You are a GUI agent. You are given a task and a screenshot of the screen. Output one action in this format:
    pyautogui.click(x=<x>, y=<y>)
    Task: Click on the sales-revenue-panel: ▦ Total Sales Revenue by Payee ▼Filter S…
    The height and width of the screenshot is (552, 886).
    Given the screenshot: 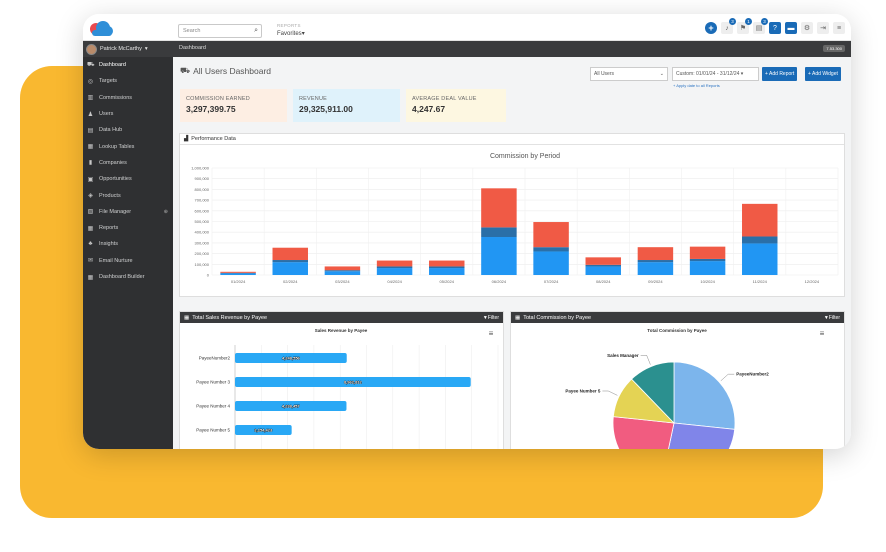 What is the action you would take?
    pyautogui.click(x=341, y=380)
    